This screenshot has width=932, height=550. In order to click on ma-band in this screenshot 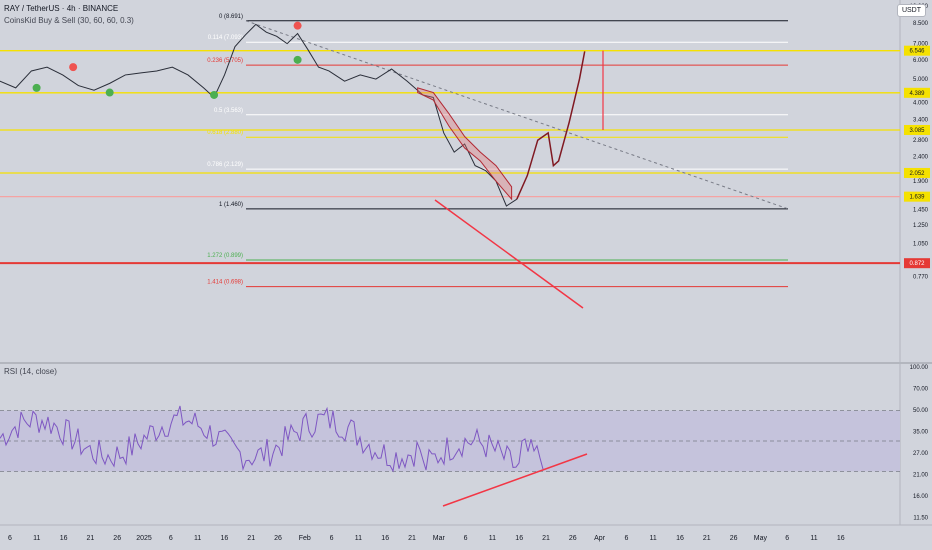, I will do `click(465, 144)`.